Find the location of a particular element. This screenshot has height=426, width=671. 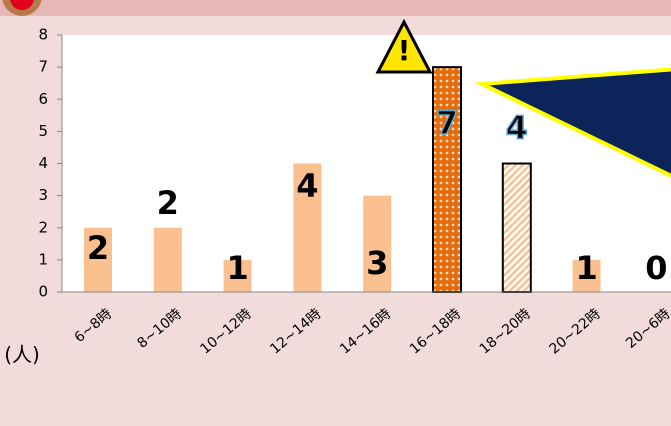

data-label: 7 is located at coordinates (447, 123).